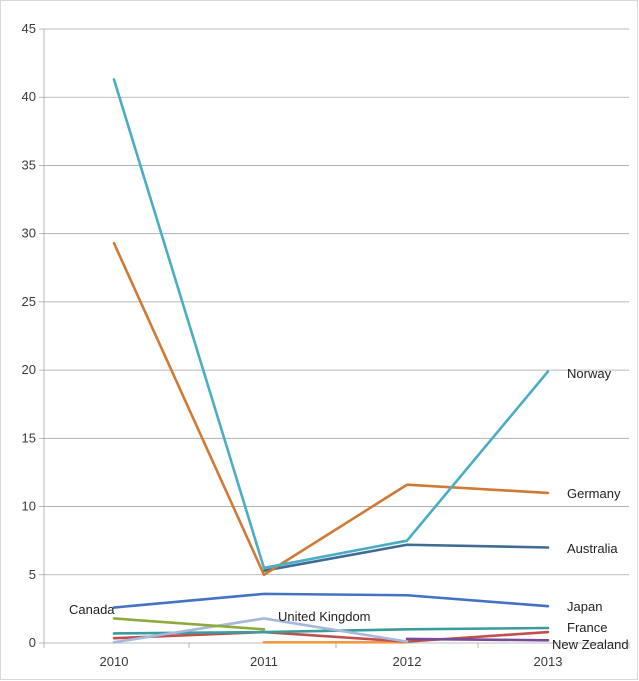 The image size is (639, 681). What do you see at coordinates (331, 661) in the screenshot?
I see `x-axis-ticks: 2010 2011 2012 2013` at bounding box center [331, 661].